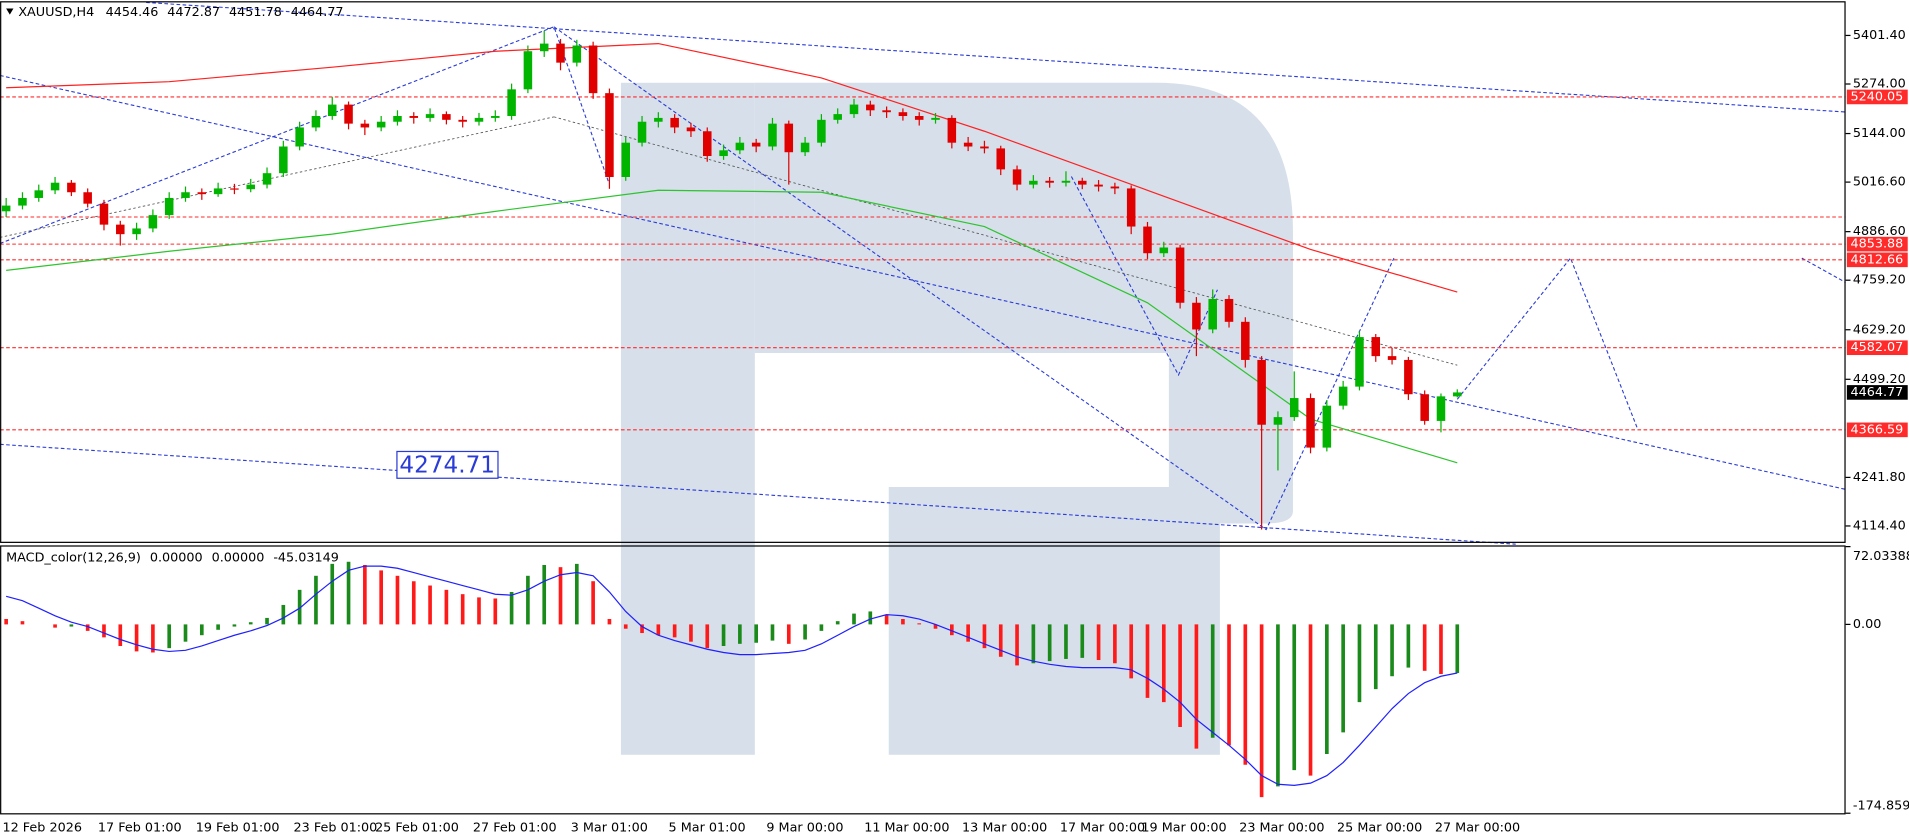  Describe the element at coordinates (417, 827) in the screenshot. I see `x-tick-label: 25 Feb 01:00` at that location.